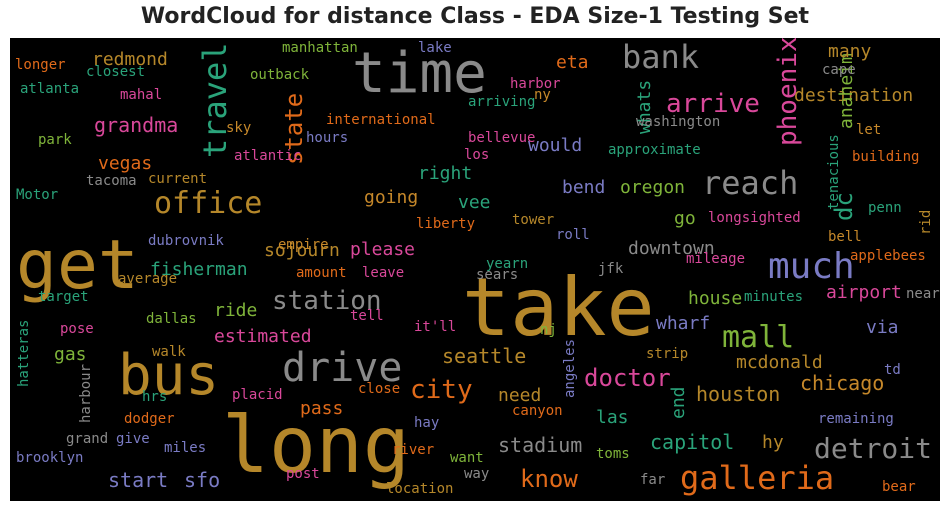 The image size is (950, 511). I want to click on word-atlanta: atlanta, so click(49, 89).